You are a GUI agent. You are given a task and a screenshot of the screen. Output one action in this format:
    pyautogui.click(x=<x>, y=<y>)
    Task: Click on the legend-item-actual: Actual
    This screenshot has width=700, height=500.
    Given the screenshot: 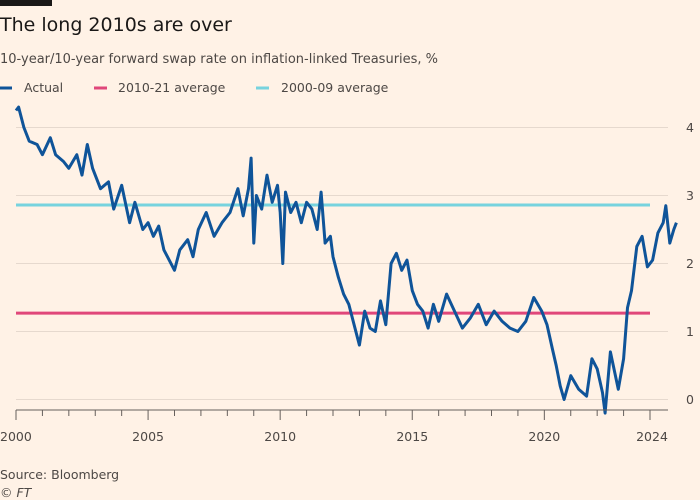 What is the action you would take?
    pyautogui.click(x=31, y=87)
    